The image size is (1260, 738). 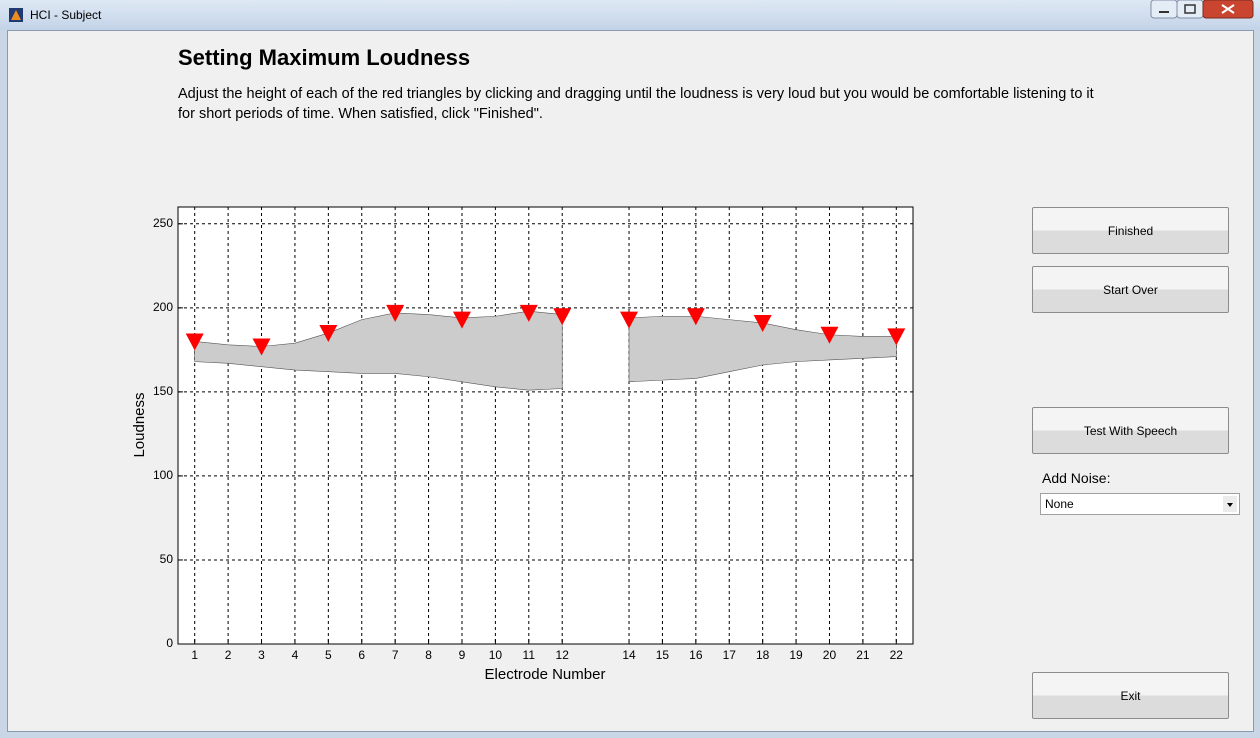 I want to click on y-tick-label: 100, so click(x=163, y=475).